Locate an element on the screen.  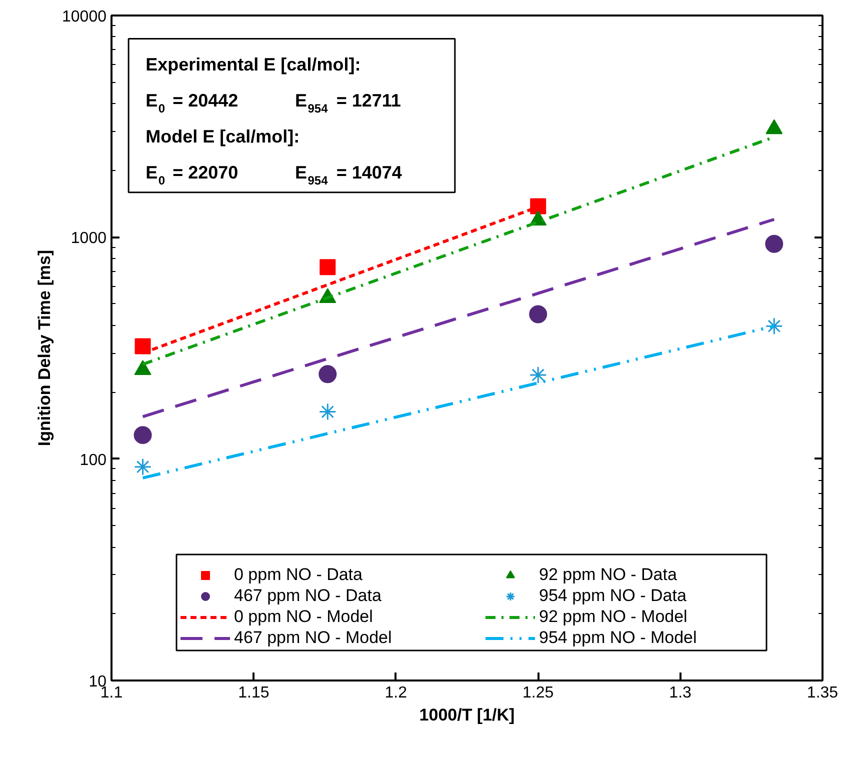
y-tick-label: 10000 is located at coordinates (84, 17).